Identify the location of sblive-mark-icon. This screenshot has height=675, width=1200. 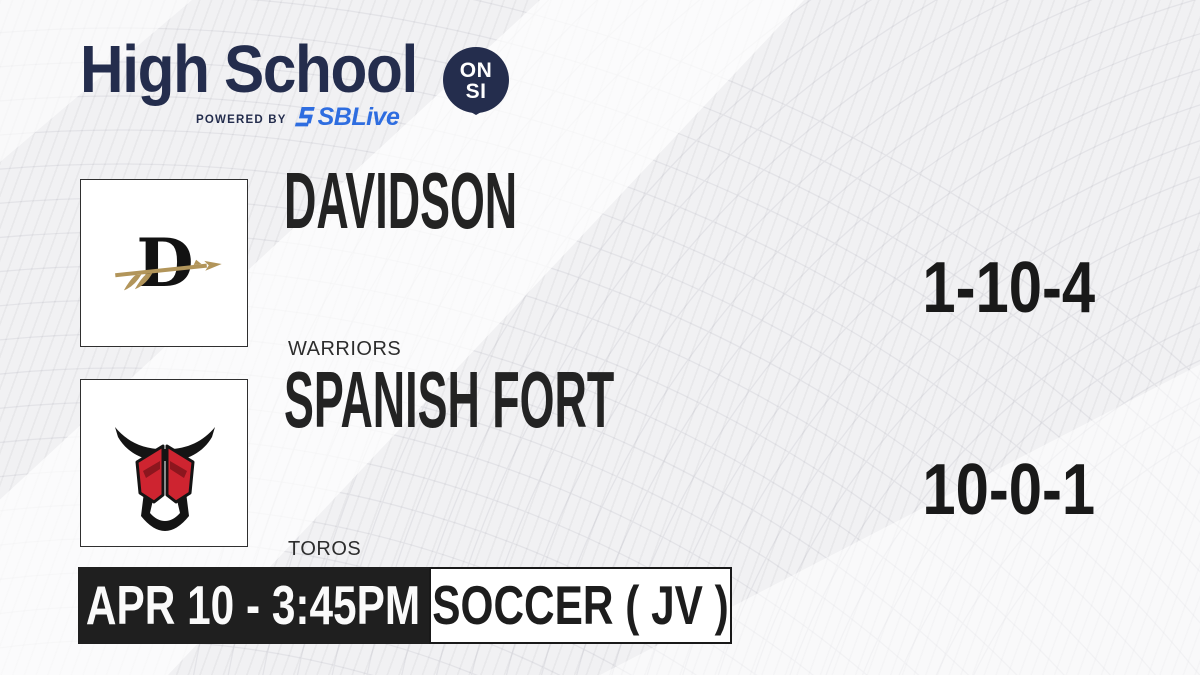
(304, 117).